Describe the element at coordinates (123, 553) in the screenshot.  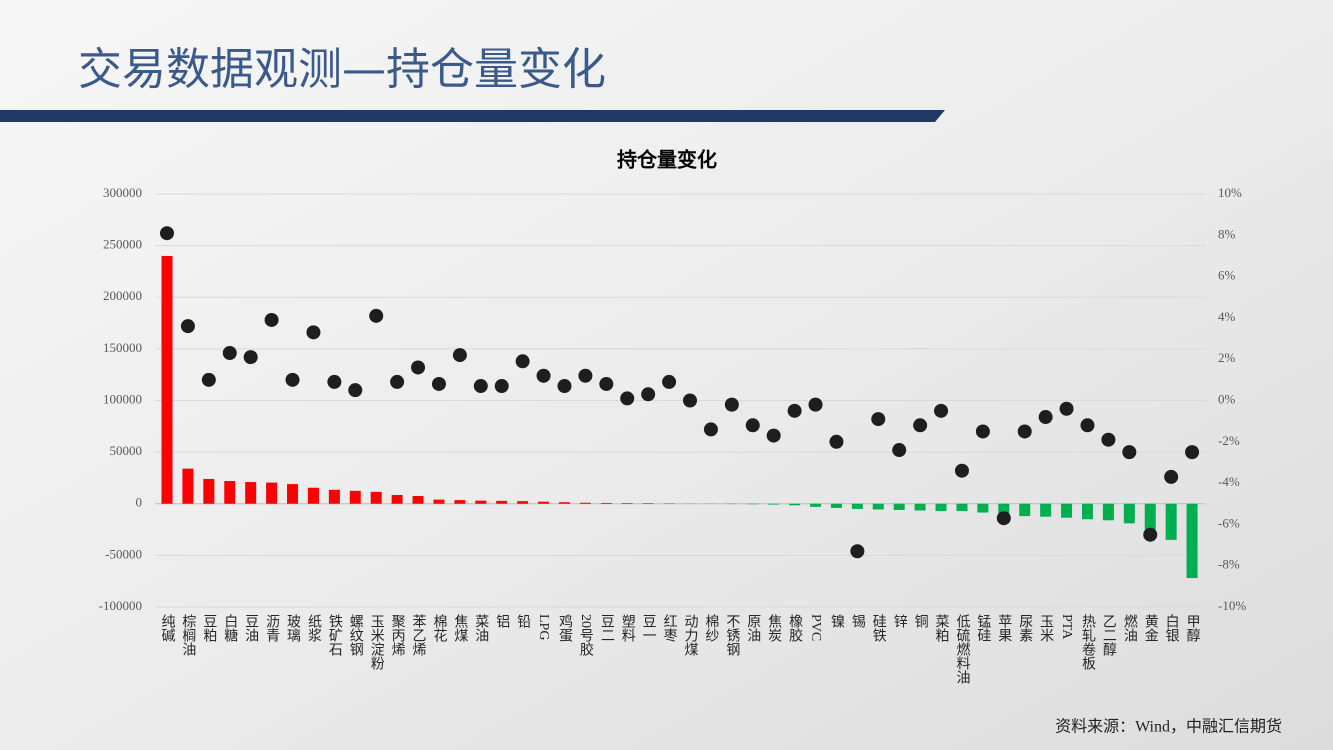
I see `y-tick-label: -50000` at that location.